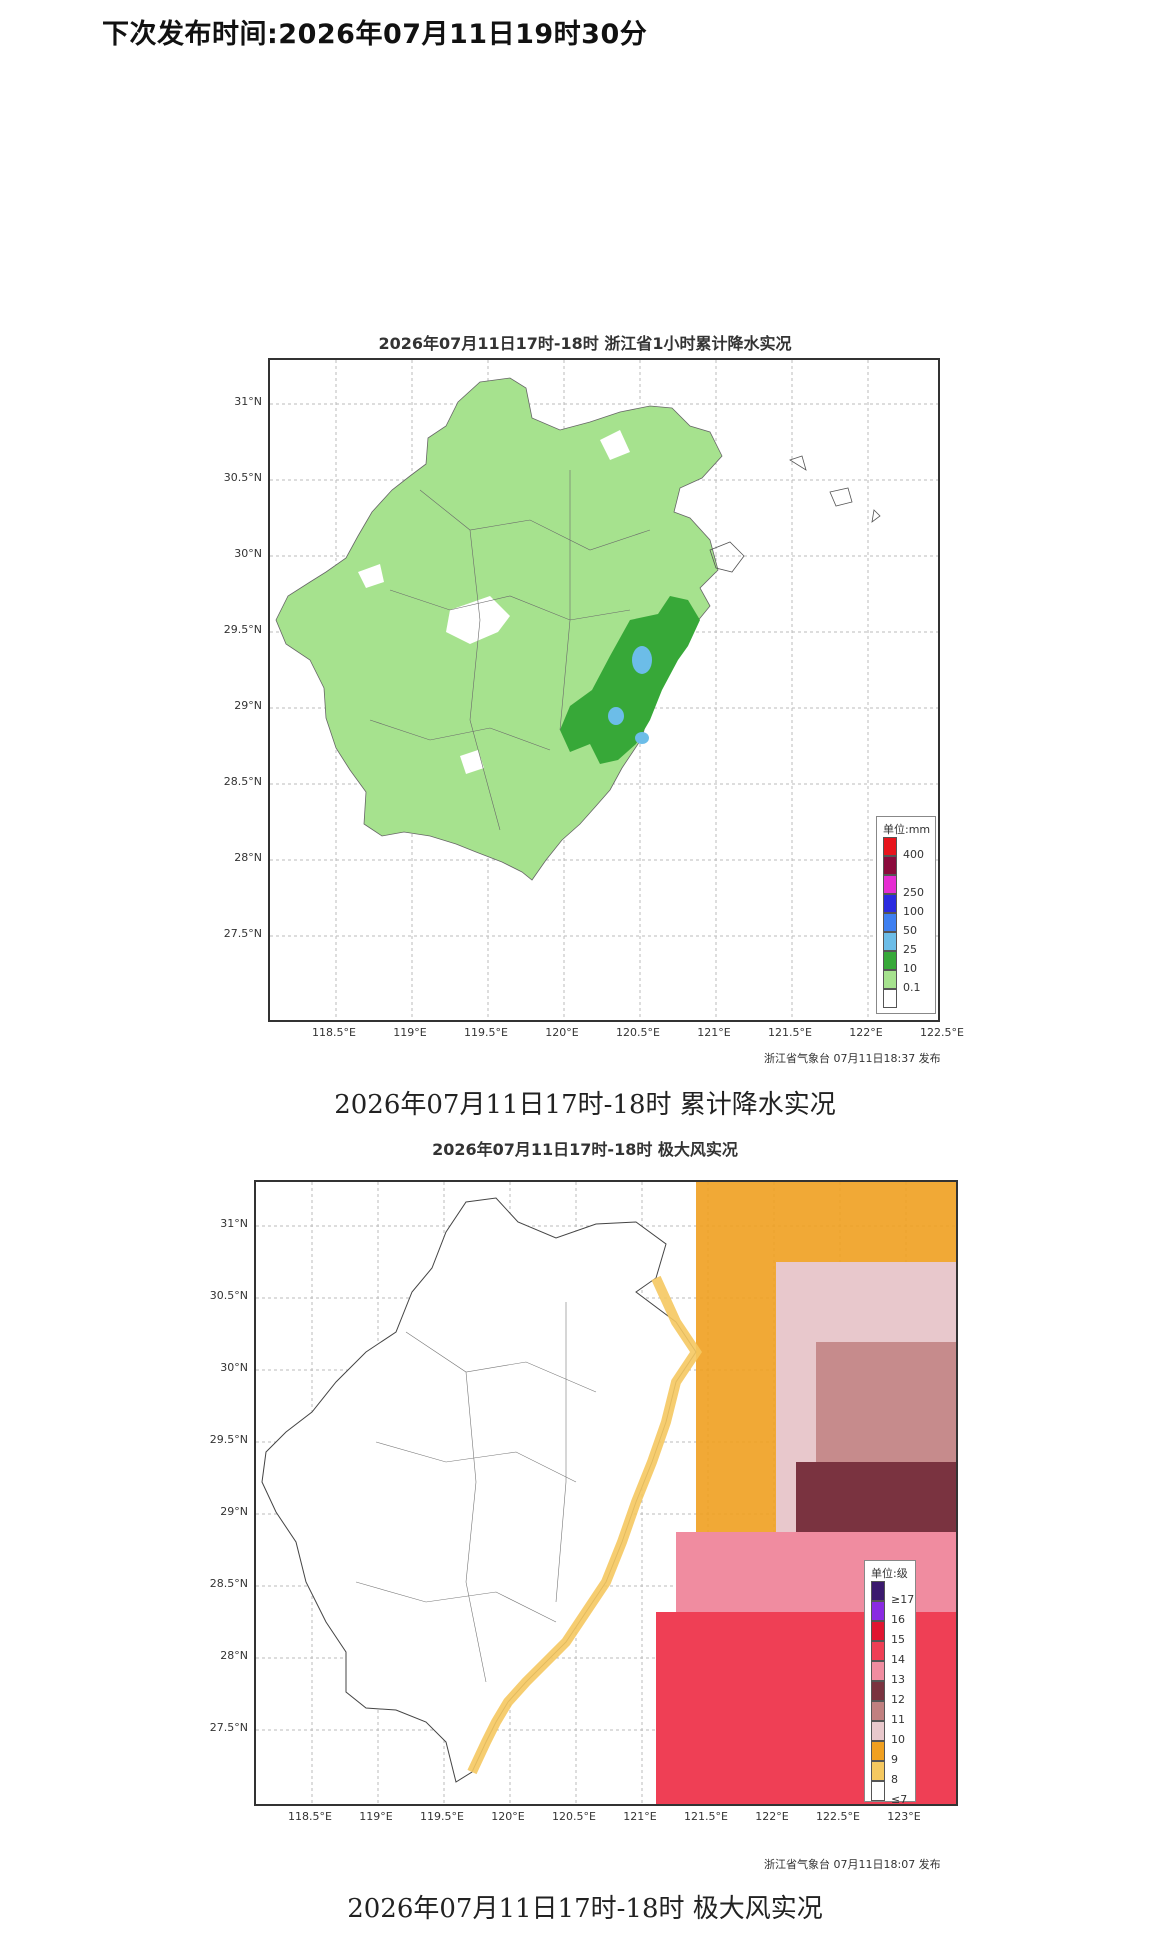  I want to click on rain-lon-label: 120°E, so click(562, 1032).